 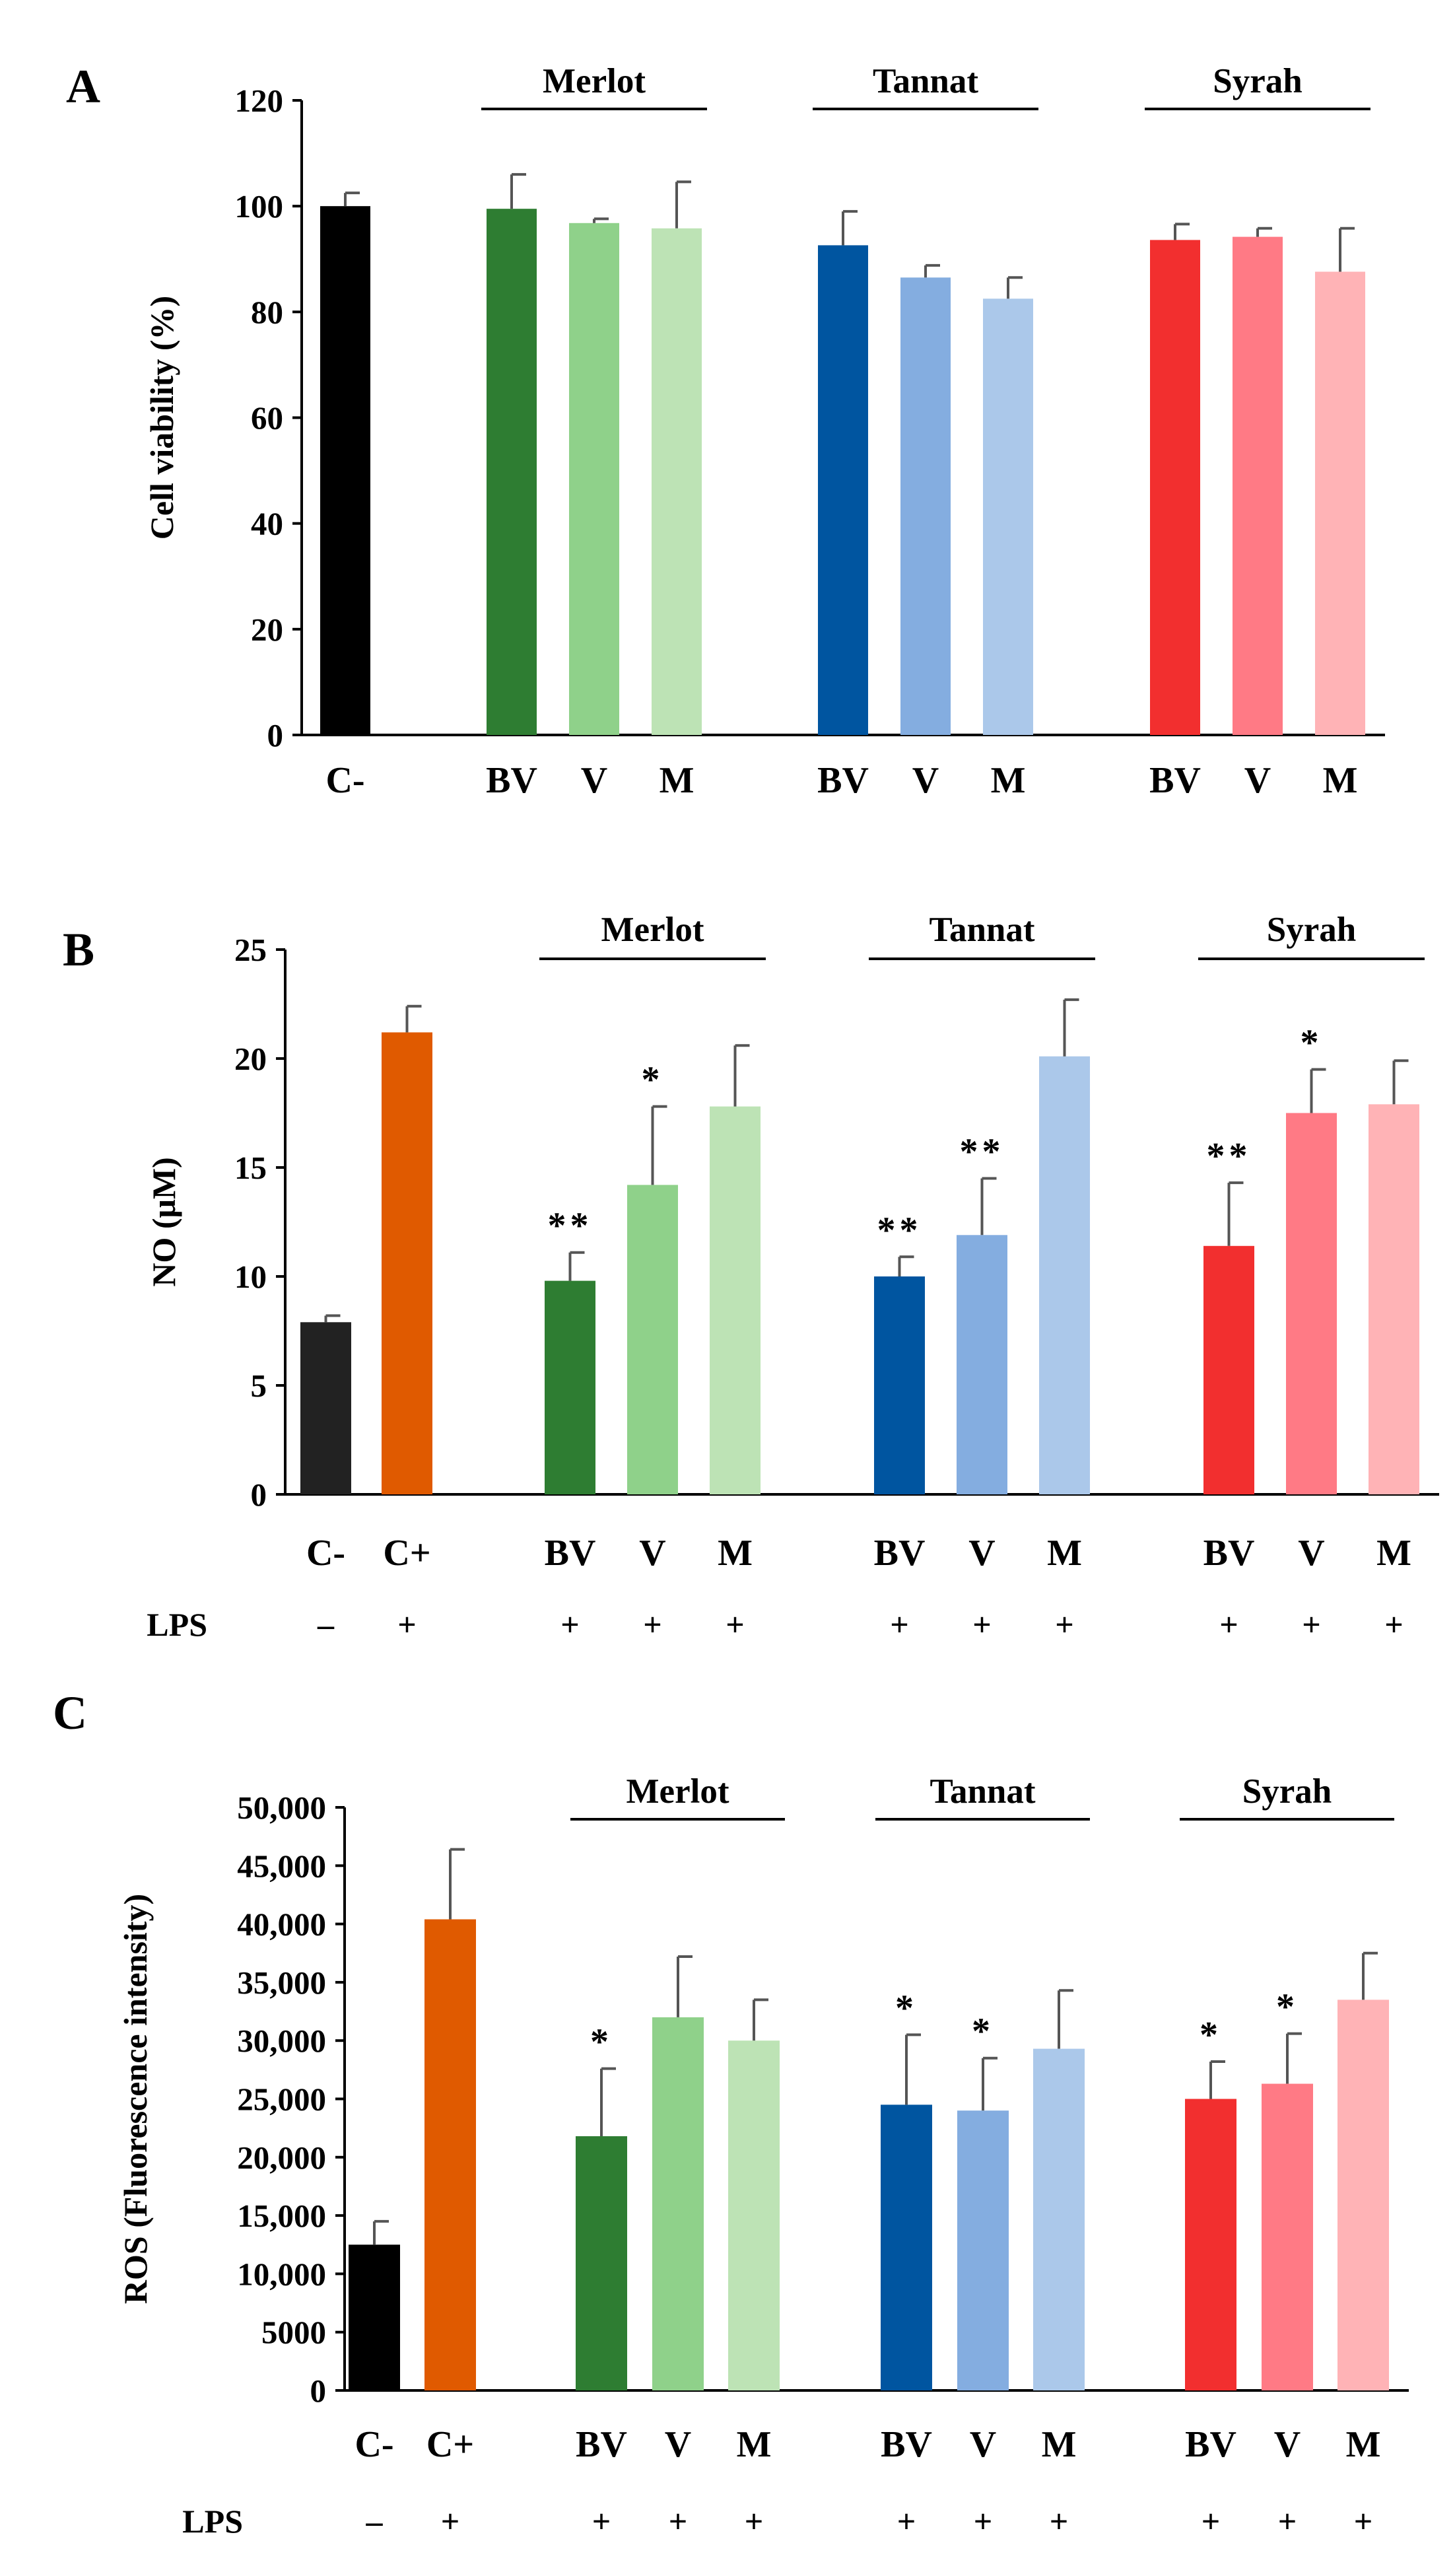 What do you see at coordinates (981, 930) in the screenshot?
I see `panel-b-group-label: Tannat` at bounding box center [981, 930].